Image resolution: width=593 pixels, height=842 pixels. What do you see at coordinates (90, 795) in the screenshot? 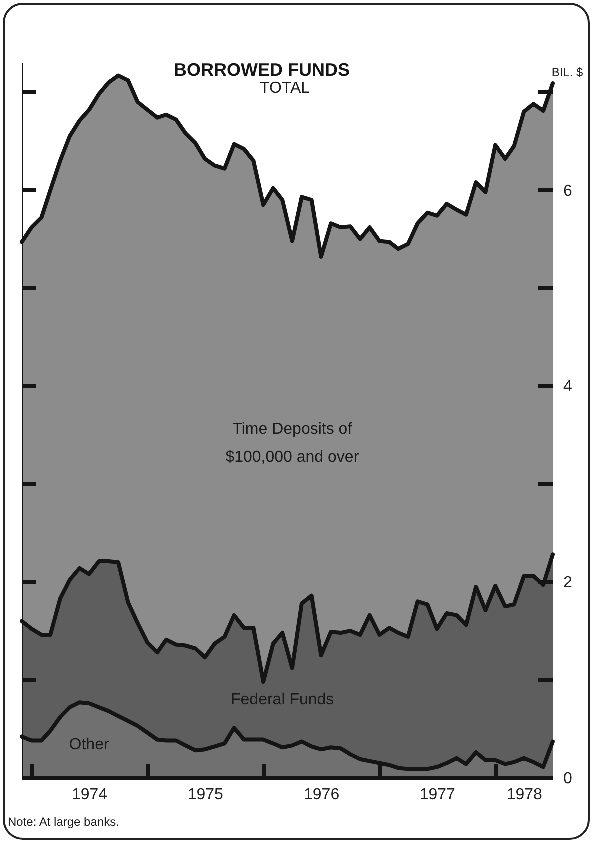
I see `x-tick-label: 1974` at bounding box center [90, 795].